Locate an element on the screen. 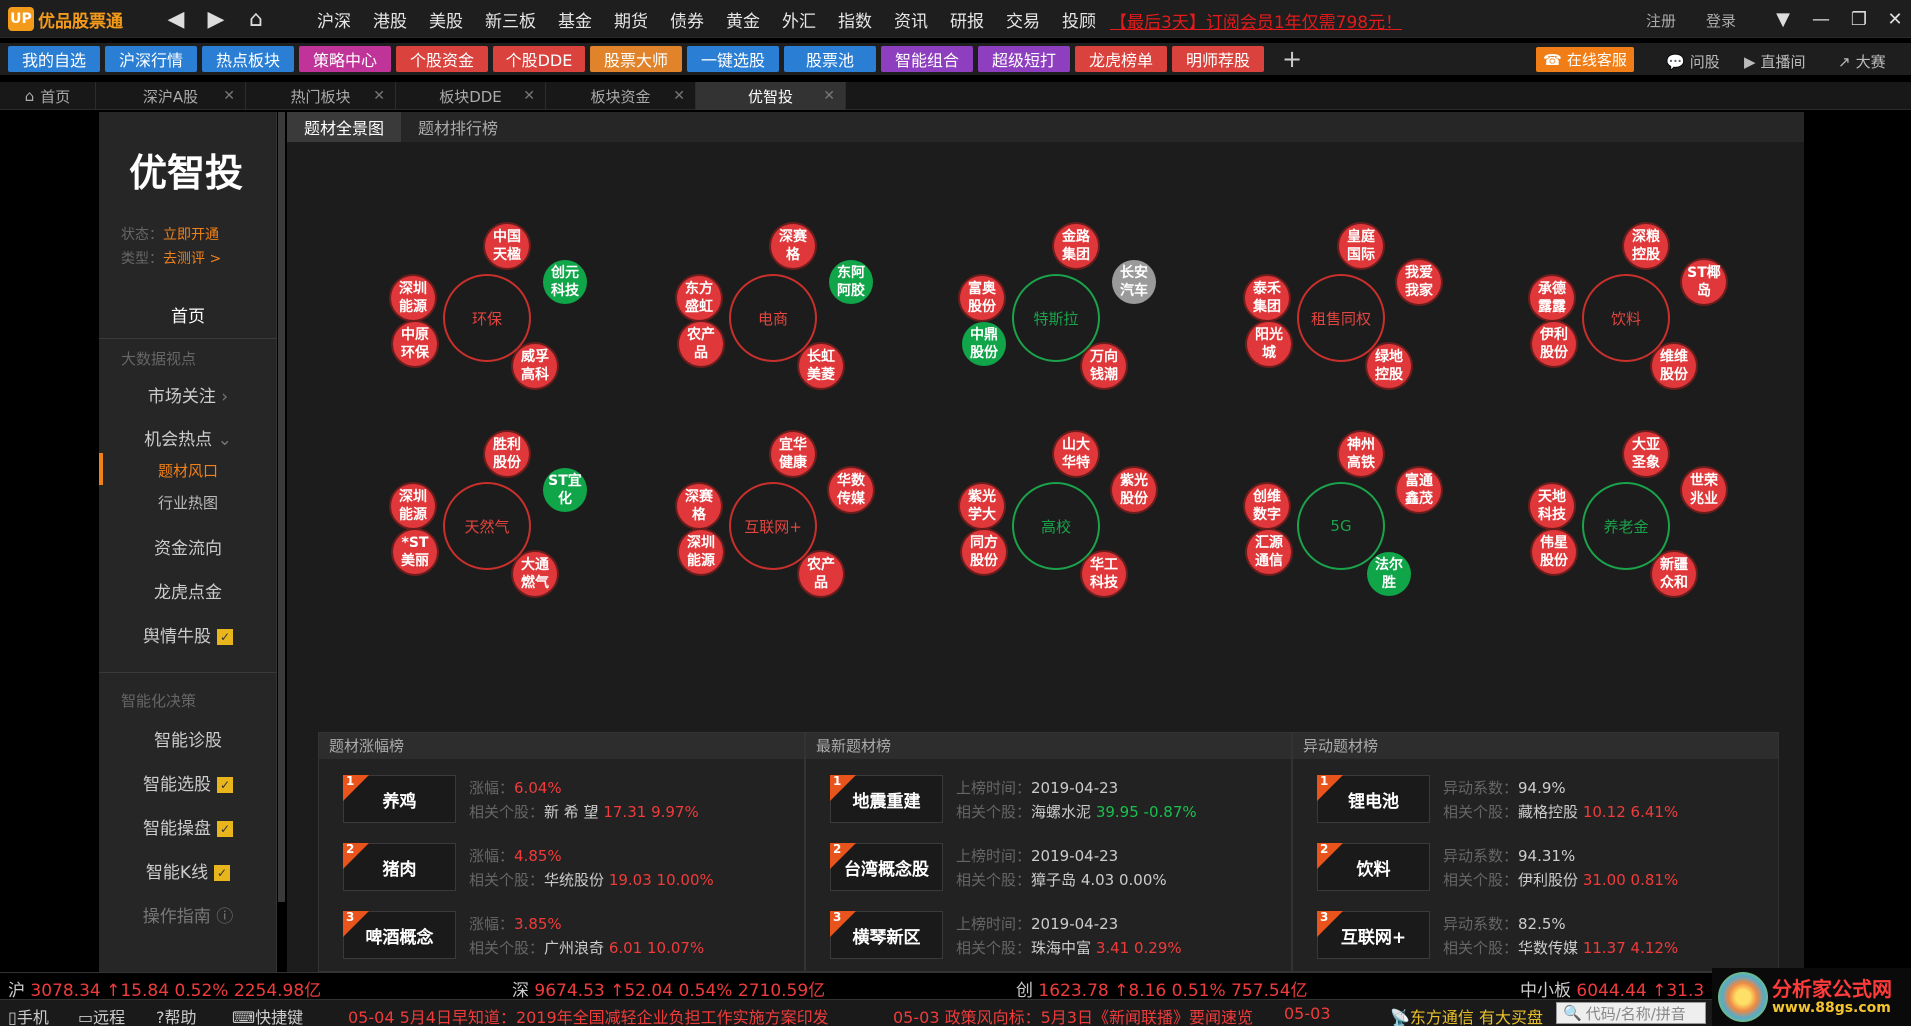  ask-stock-link: 💬 问股 is located at coordinates (1693, 62).